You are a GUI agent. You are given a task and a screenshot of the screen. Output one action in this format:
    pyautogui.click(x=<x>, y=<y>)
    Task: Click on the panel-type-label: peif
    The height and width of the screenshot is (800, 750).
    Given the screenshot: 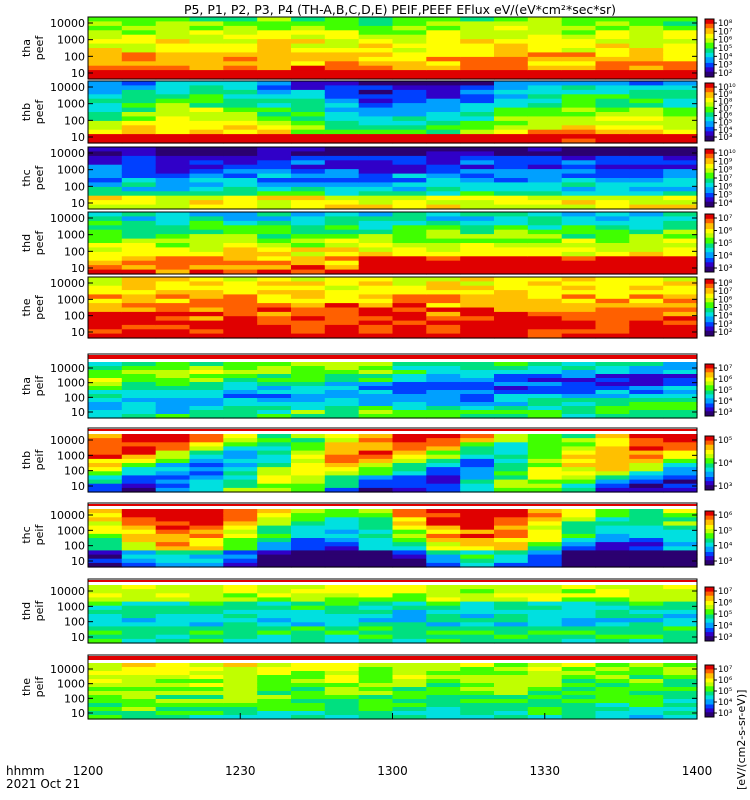 What is the action you would take?
    pyautogui.click(x=39, y=535)
    